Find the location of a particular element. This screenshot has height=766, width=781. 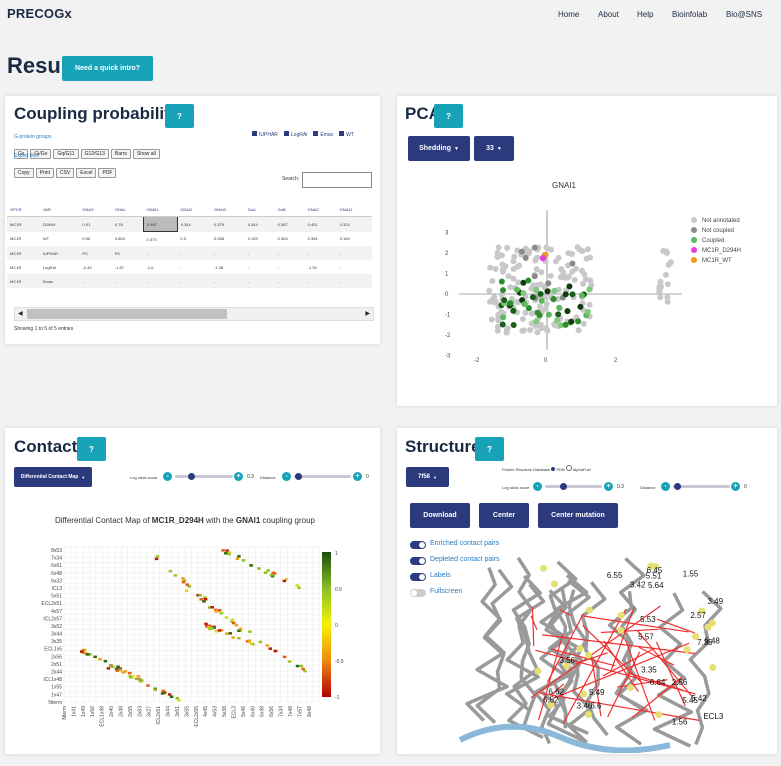

group-barrs-button: Barrs is located at coordinates (120, 154).